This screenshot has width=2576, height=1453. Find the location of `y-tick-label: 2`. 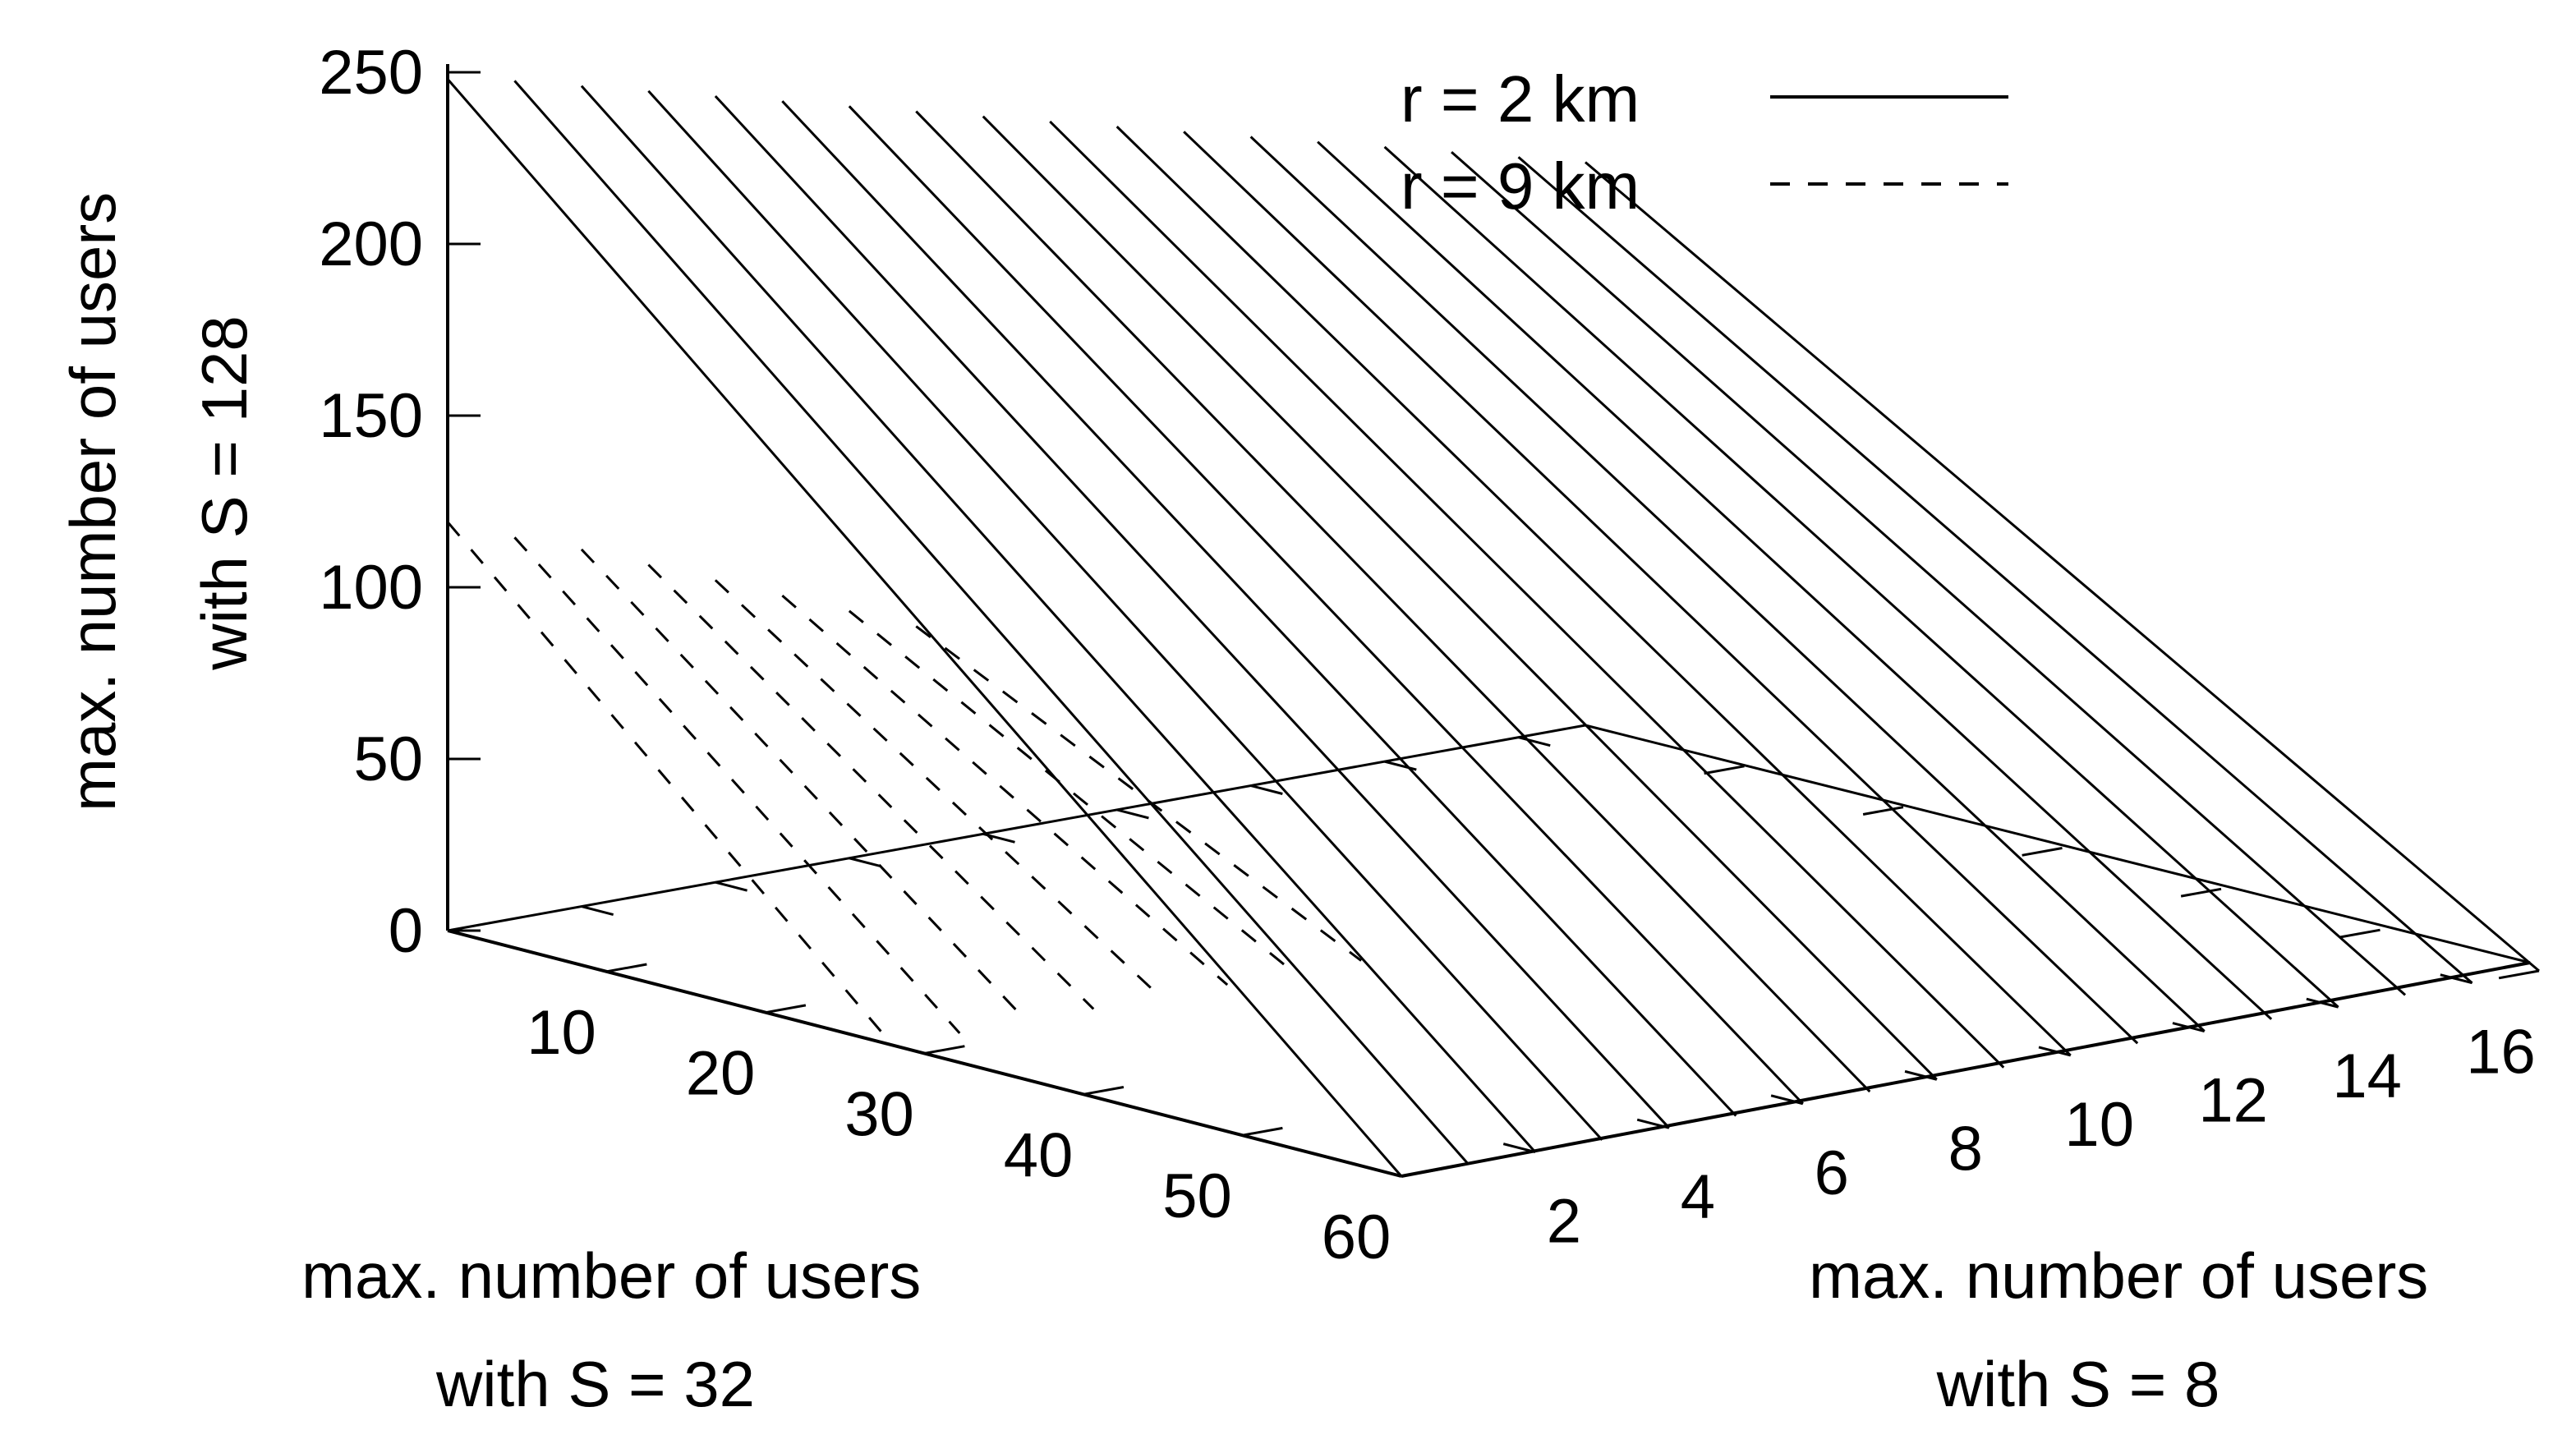

y-tick-label: 2 is located at coordinates (1564, 1222).